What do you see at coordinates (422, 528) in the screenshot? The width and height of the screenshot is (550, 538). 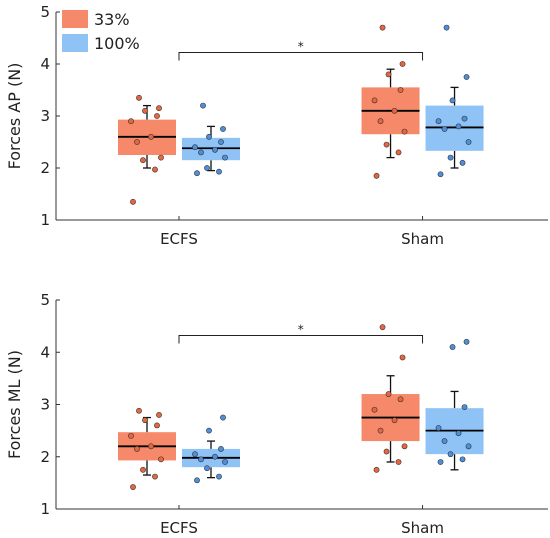 I see `x-tick-label: Sham` at bounding box center [422, 528].